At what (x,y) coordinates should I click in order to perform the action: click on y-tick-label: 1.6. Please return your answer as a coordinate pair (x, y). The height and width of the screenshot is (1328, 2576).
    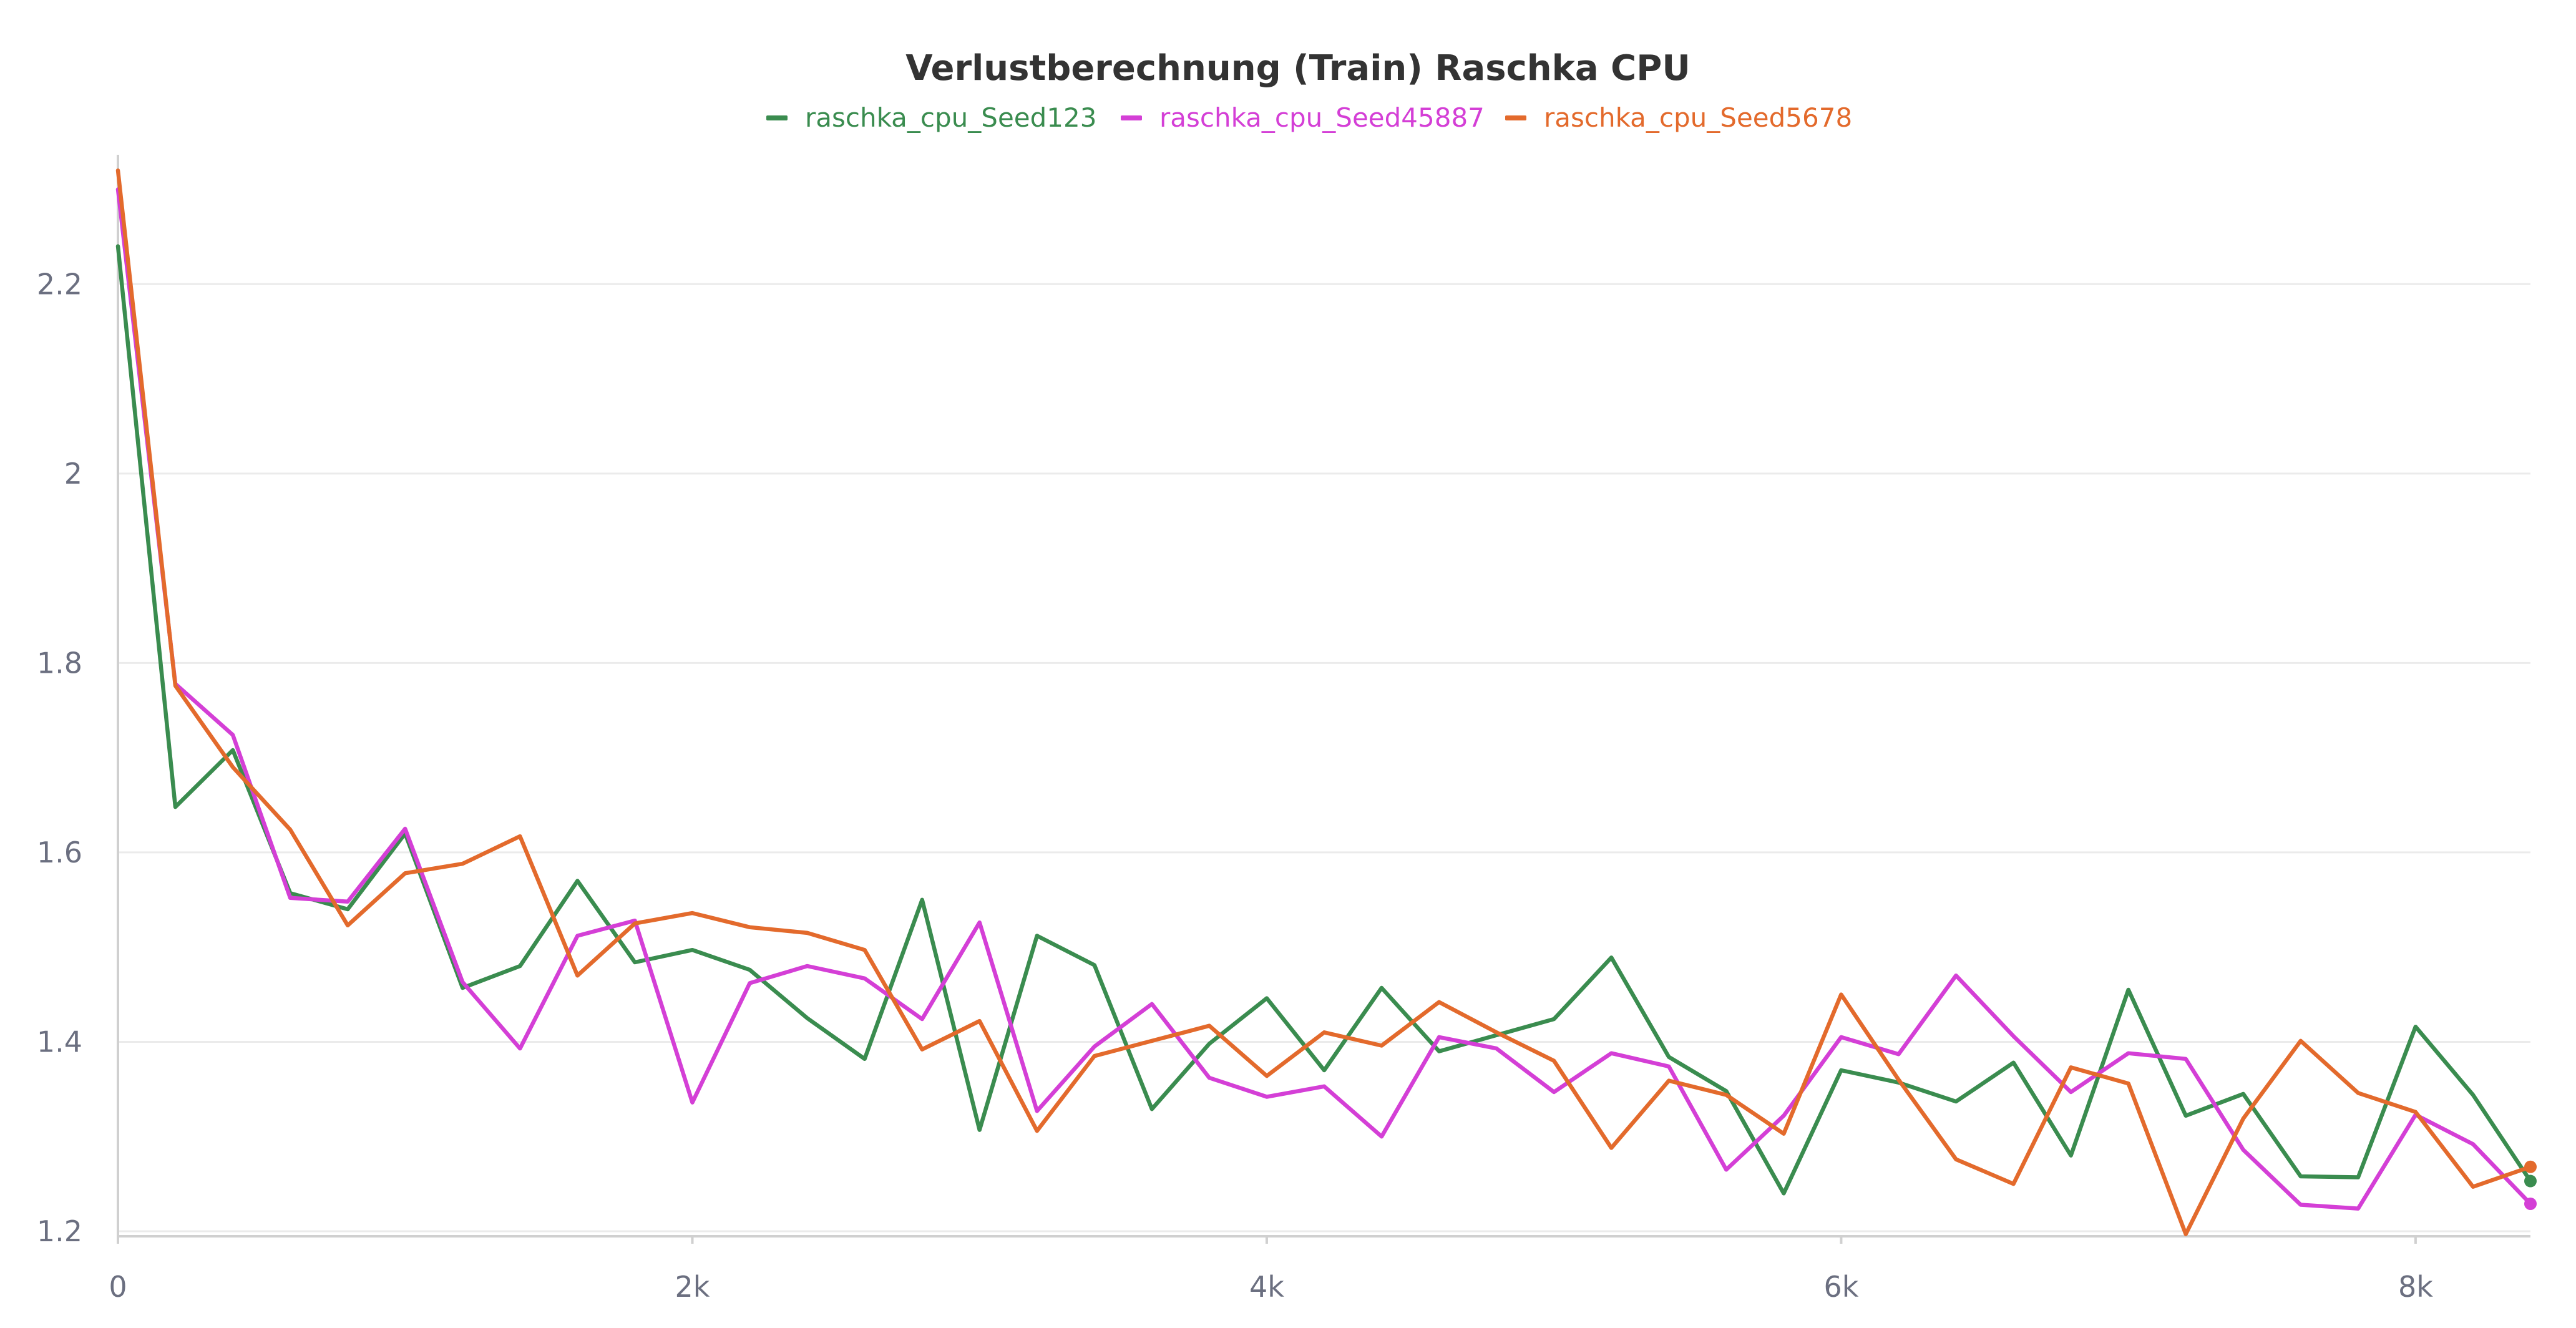
    Looking at the image, I should click on (59, 852).